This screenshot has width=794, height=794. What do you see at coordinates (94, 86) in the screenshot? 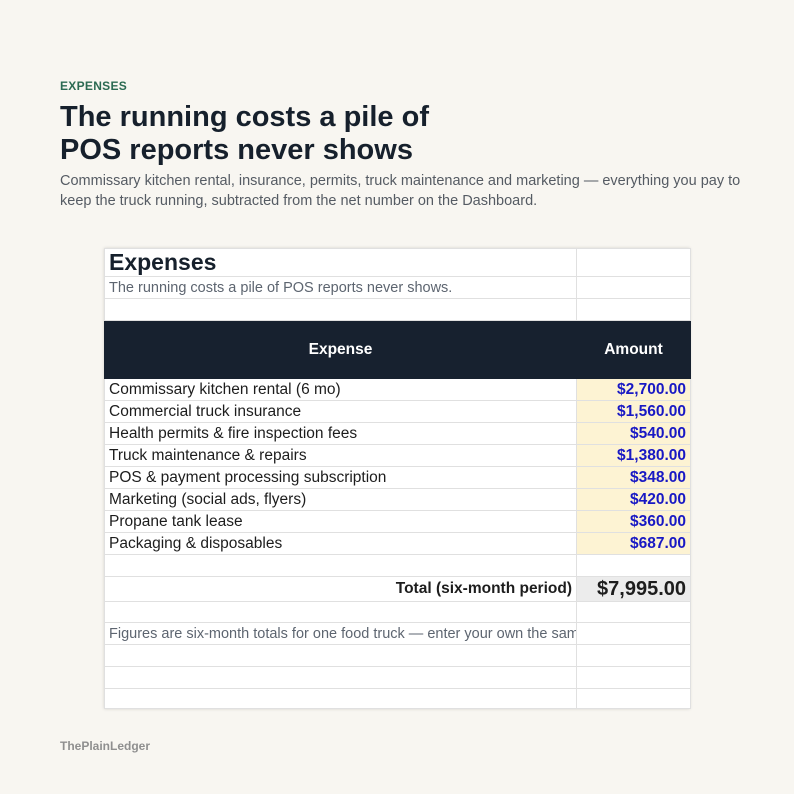
I see `eyebrow: EXPENSES` at bounding box center [94, 86].